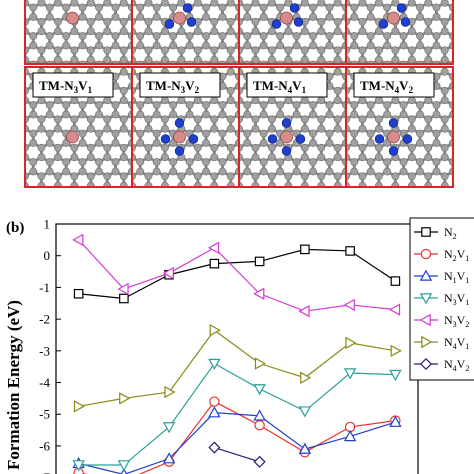 Image resolution: width=474 pixels, height=474 pixels. Describe the element at coordinates (441, 343) in the screenshot. I see `legend-item: N4V1` at that location.